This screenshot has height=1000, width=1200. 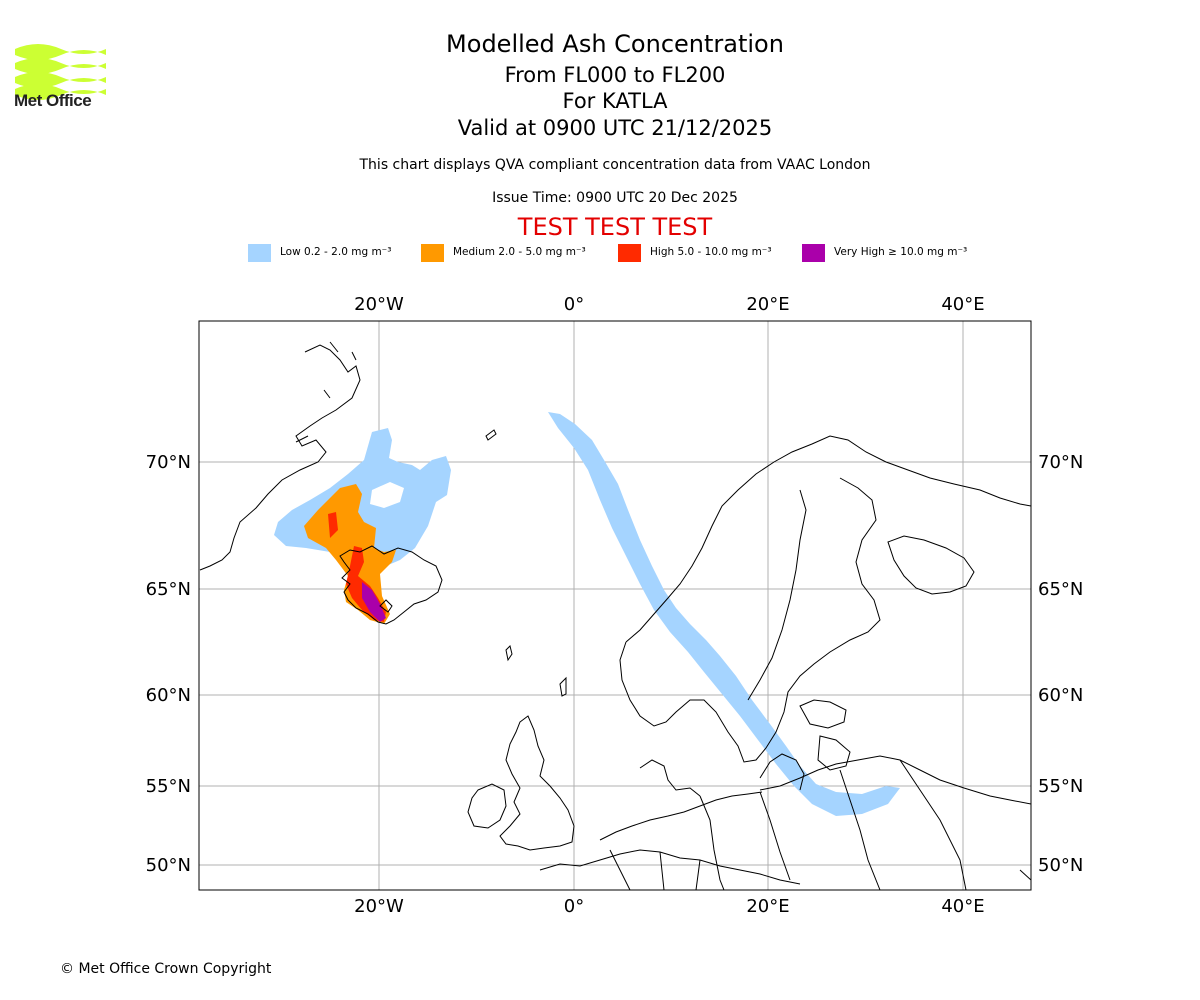 What do you see at coordinates (615, 227) in the screenshot?
I see `test-banner: TEST TEST TEST` at bounding box center [615, 227].